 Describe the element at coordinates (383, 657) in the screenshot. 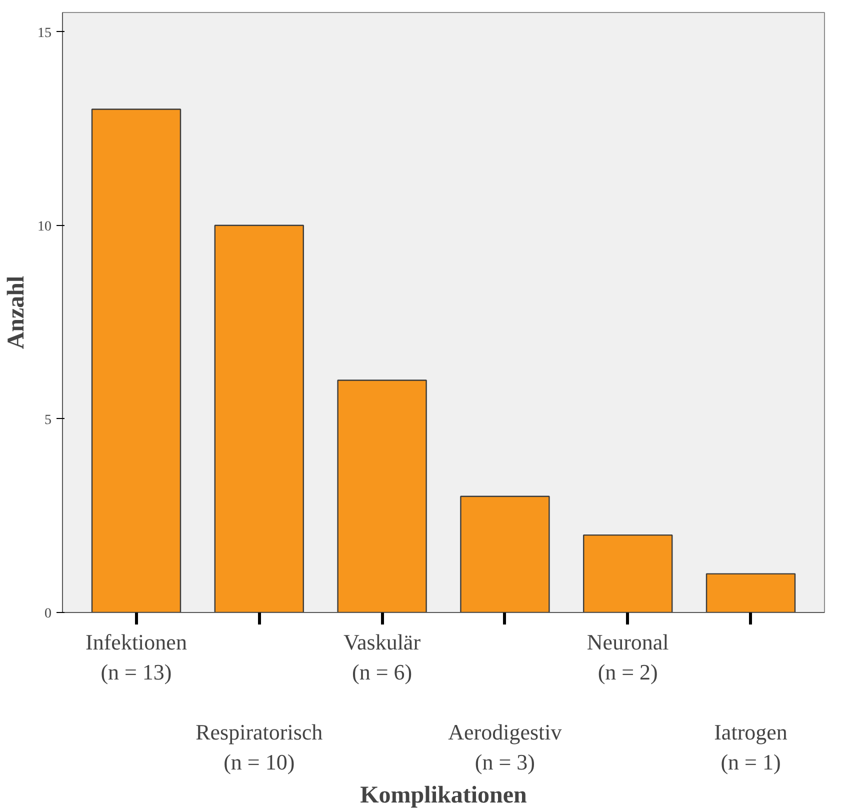

I see `x-tick-label: Vaskulär (n = 6)` at that location.